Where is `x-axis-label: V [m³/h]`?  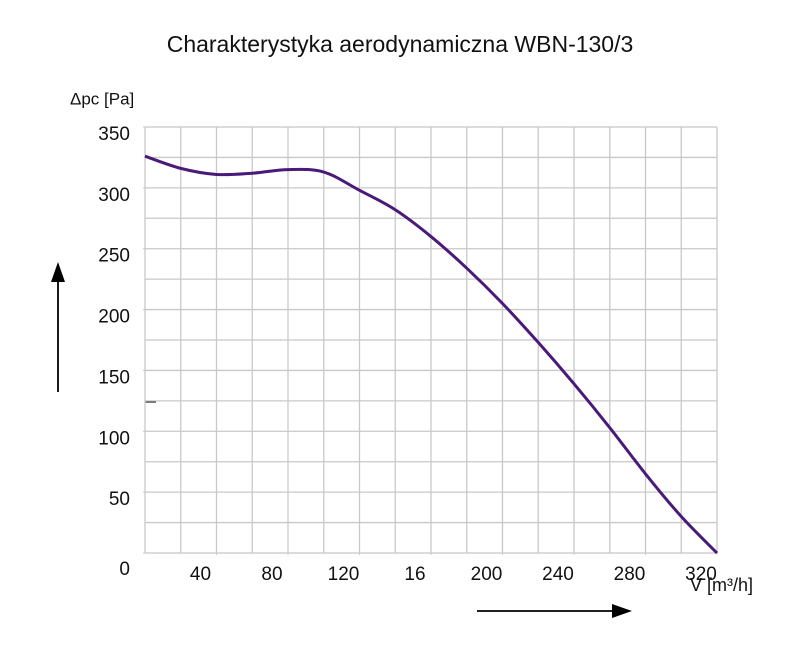 x-axis-label: V [m³/h] is located at coordinates (721, 585).